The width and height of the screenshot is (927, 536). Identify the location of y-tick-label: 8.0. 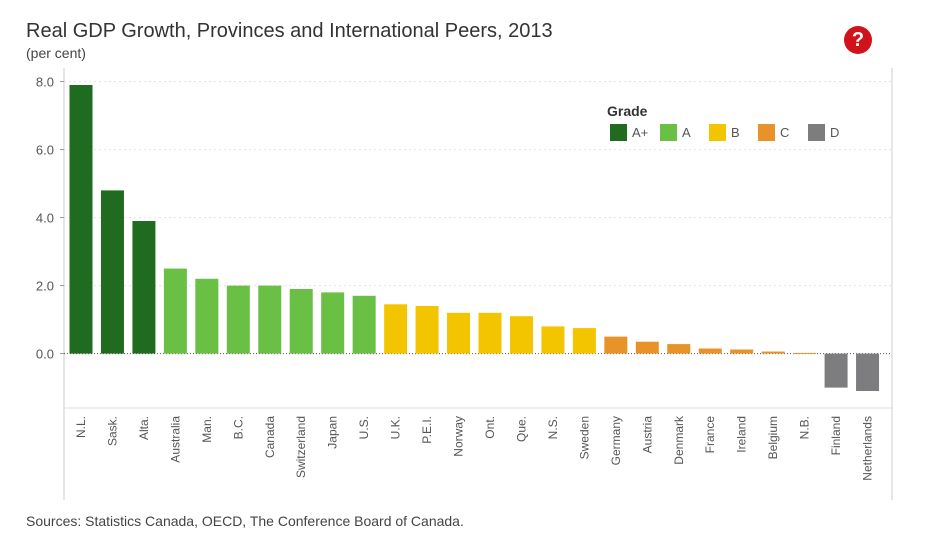
(45, 82).